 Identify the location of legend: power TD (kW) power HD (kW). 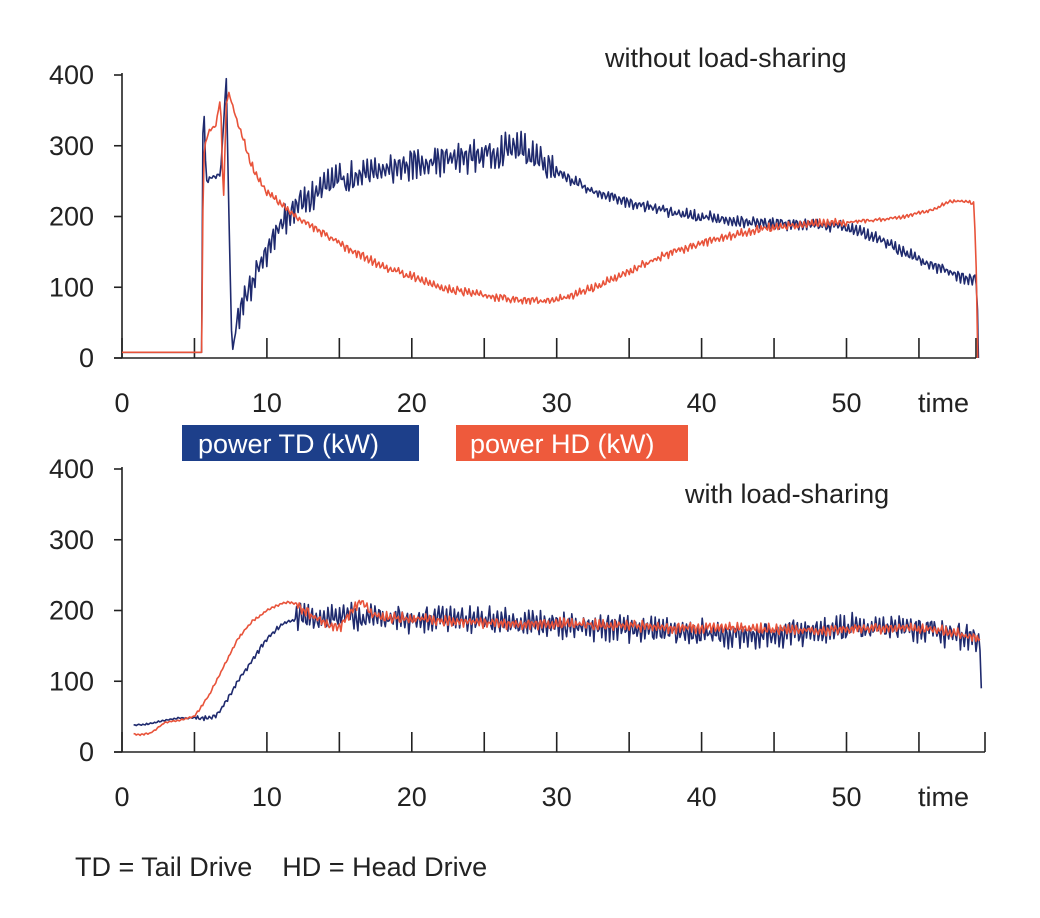
(435, 443).